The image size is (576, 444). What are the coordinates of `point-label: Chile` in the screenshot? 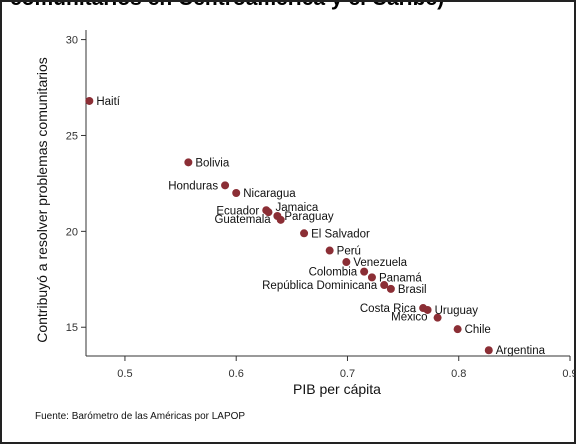 It's located at (478, 330).